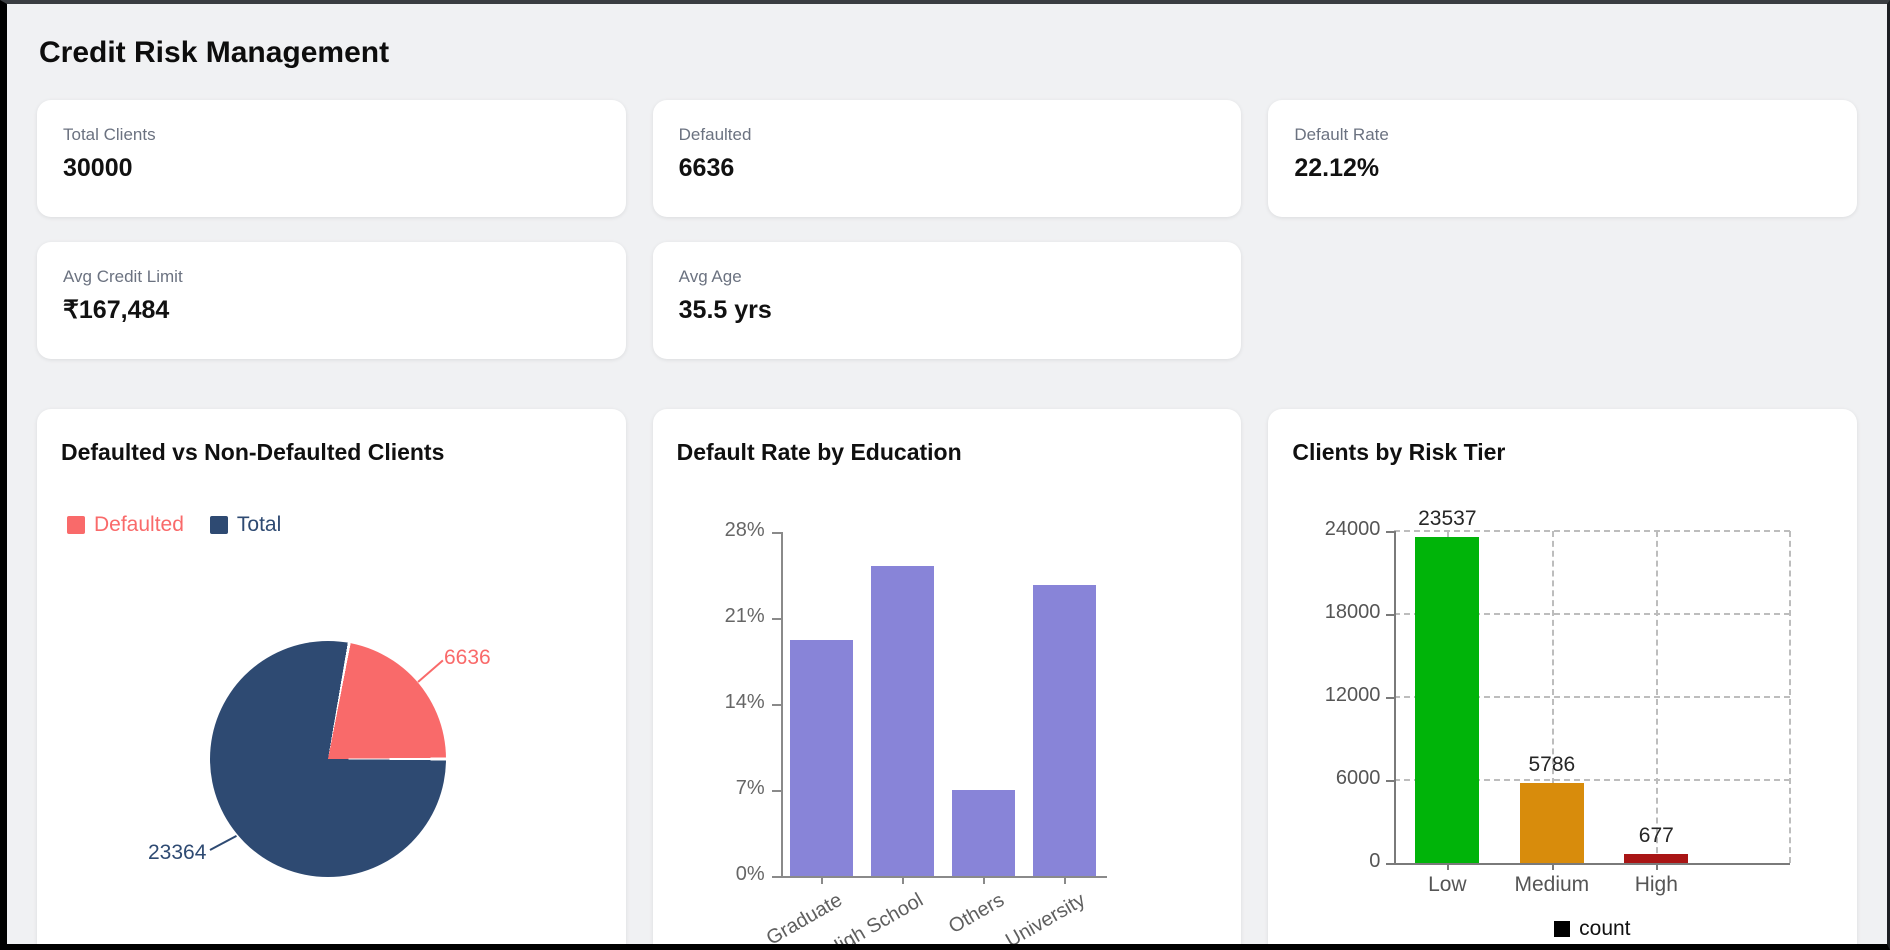  I want to click on y-tick-label: 12000, so click(1352, 695).